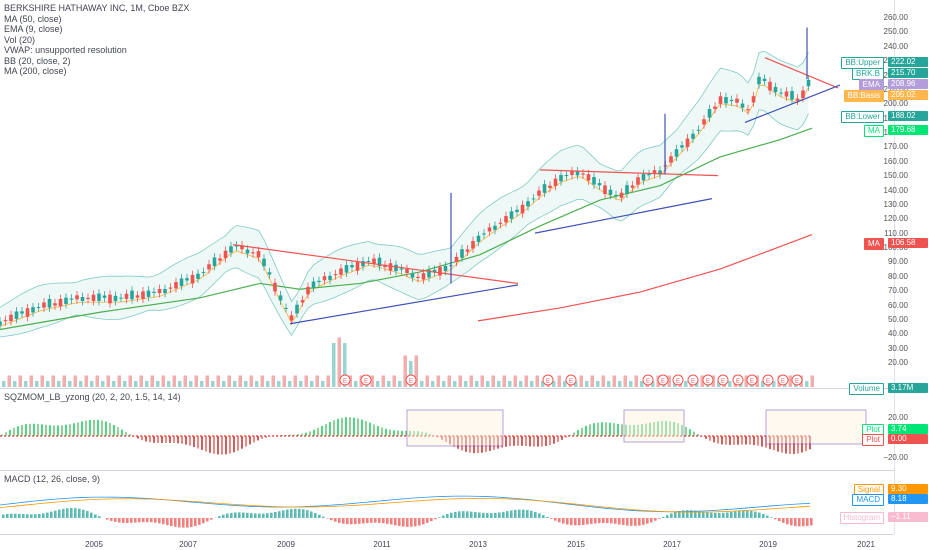  What do you see at coordinates (65, 50) in the screenshot?
I see `indicator-vwap: VWAP: unsupported resolution` at bounding box center [65, 50].